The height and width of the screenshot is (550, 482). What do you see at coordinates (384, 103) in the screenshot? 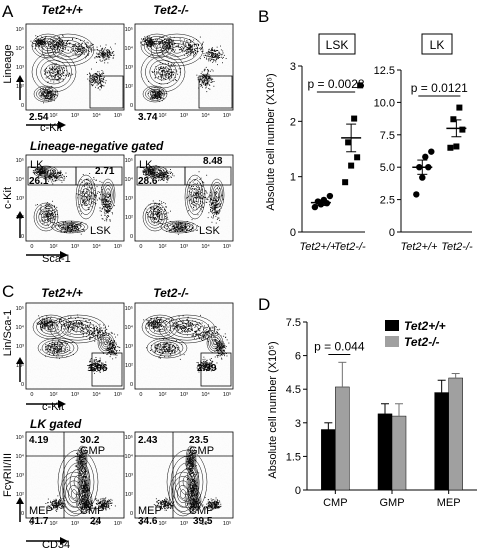
I see `y-tick-label: 10.0` at bounding box center [384, 103].